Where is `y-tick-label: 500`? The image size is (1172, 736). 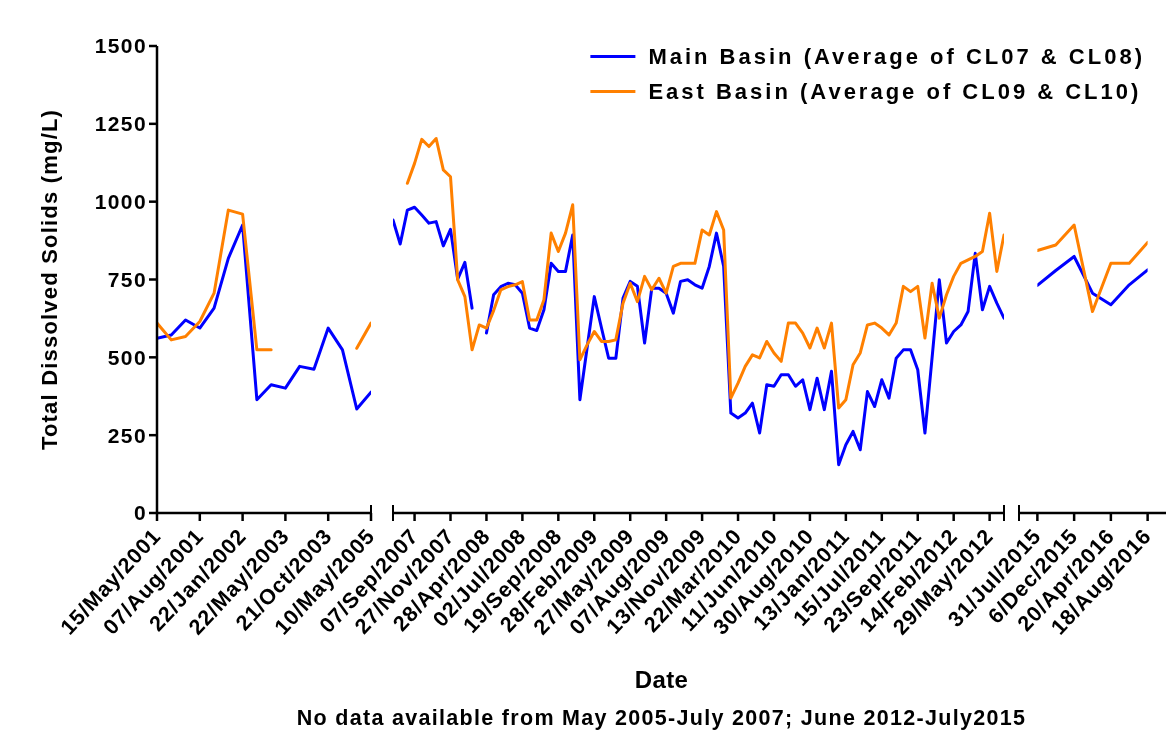 y-tick-label: 500 is located at coordinates (127, 357).